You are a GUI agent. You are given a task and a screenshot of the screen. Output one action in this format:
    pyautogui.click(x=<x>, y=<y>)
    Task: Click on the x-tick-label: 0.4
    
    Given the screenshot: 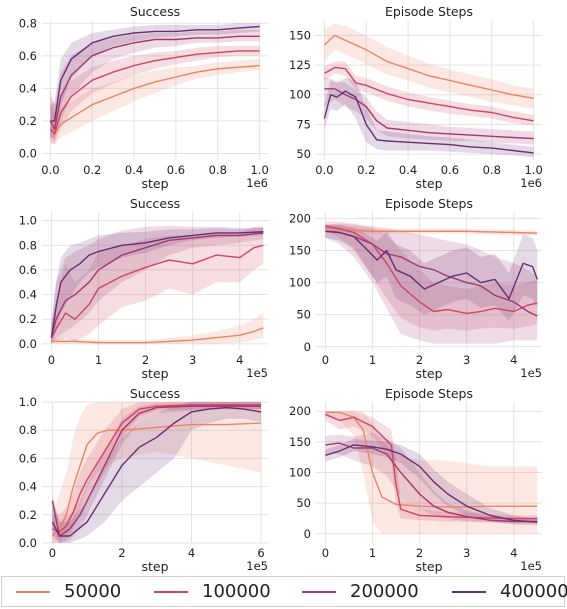 What is the action you would take?
    pyautogui.click(x=408, y=170)
    